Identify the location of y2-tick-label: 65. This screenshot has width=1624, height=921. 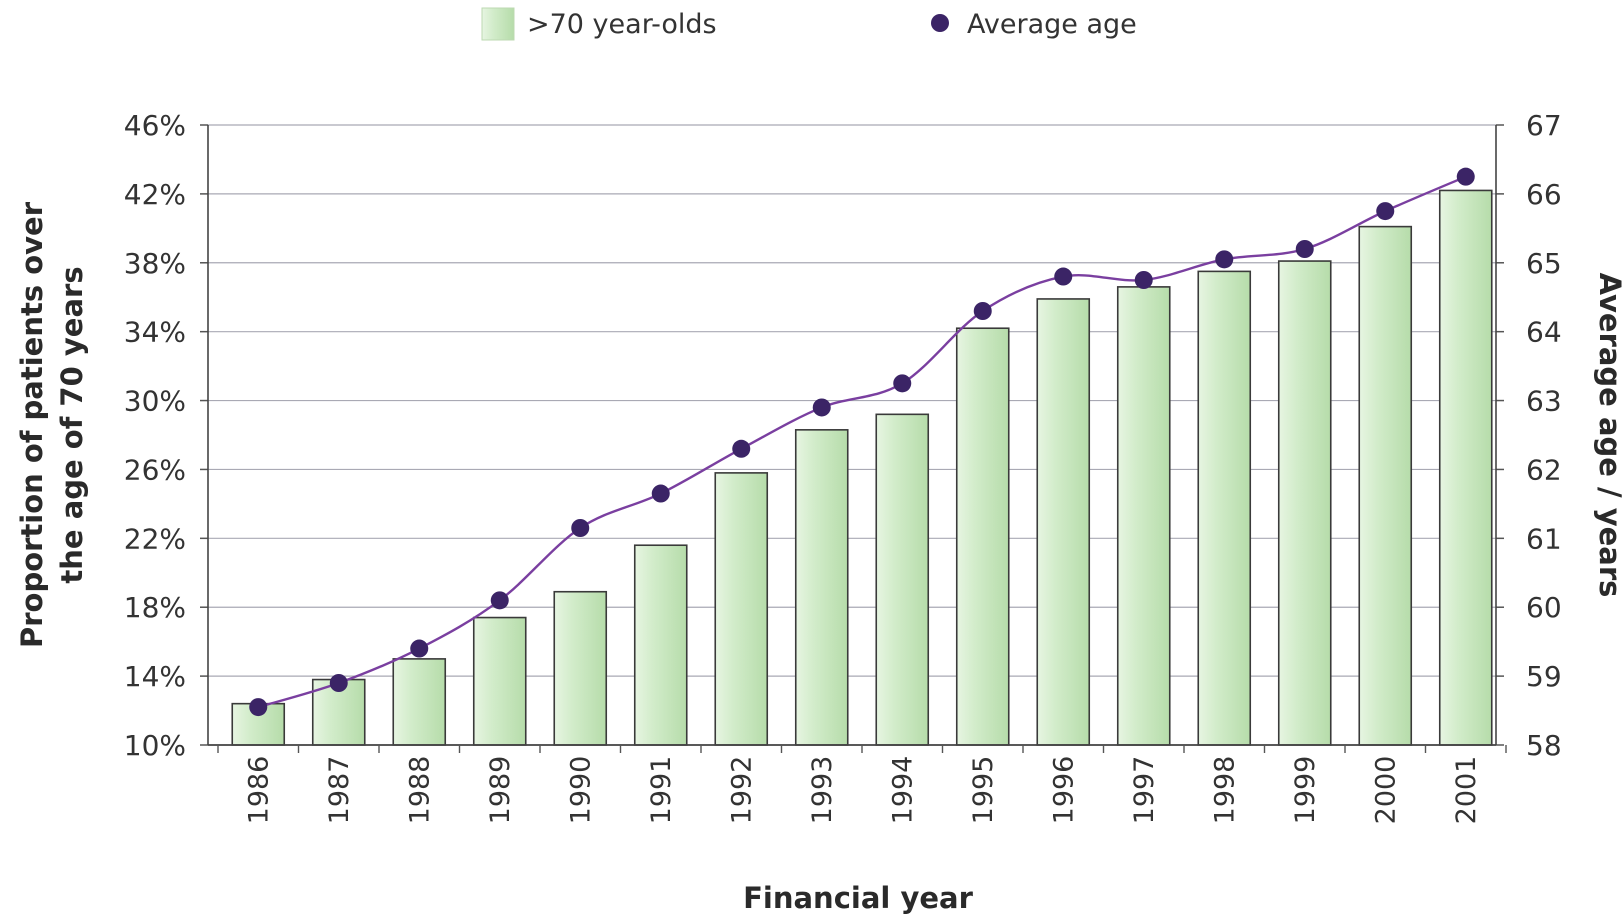
(1544, 263).